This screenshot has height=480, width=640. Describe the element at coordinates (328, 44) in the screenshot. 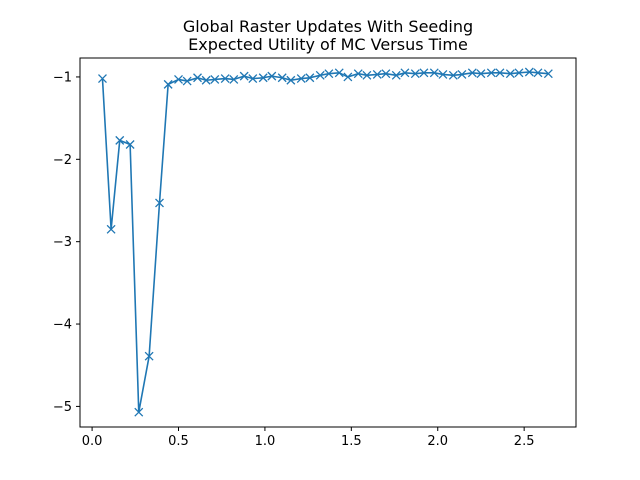

I see `chart-title-line-2: Expected Utility of MC Versus Time` at that location.